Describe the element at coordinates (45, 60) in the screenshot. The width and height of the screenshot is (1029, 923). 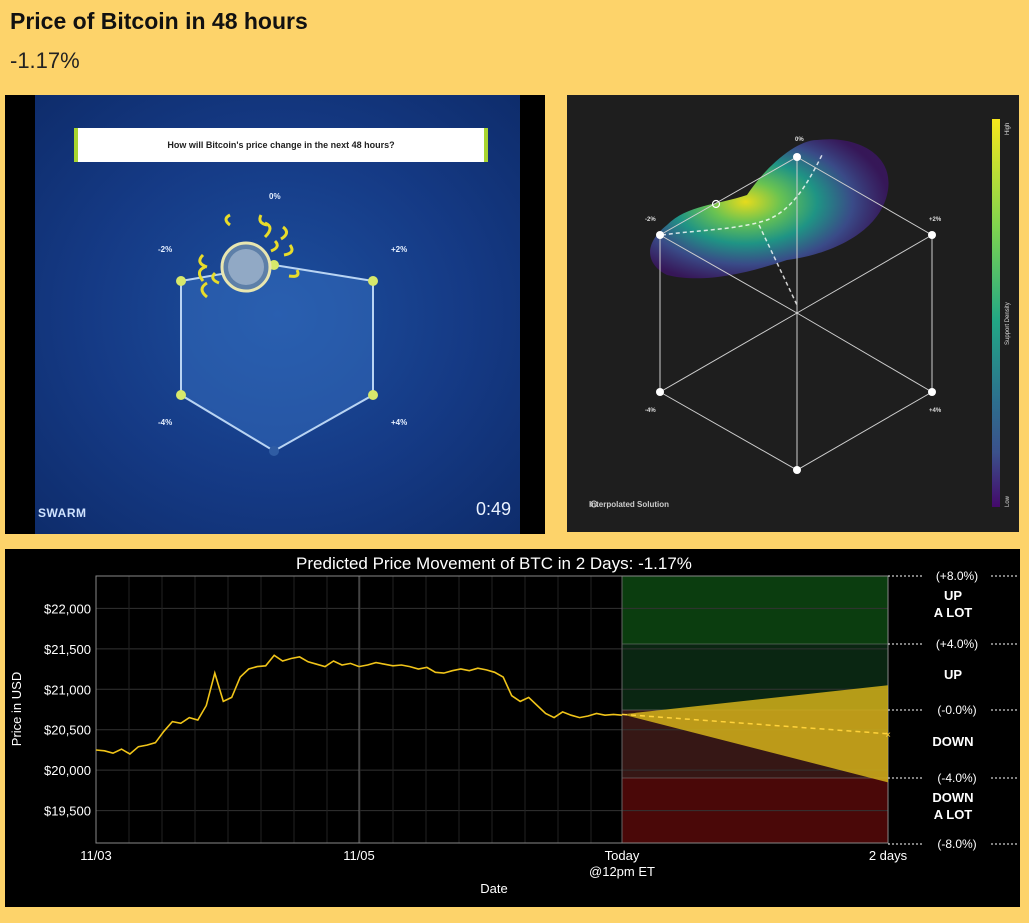
I see `predicted-change: -1.17%` at that location.